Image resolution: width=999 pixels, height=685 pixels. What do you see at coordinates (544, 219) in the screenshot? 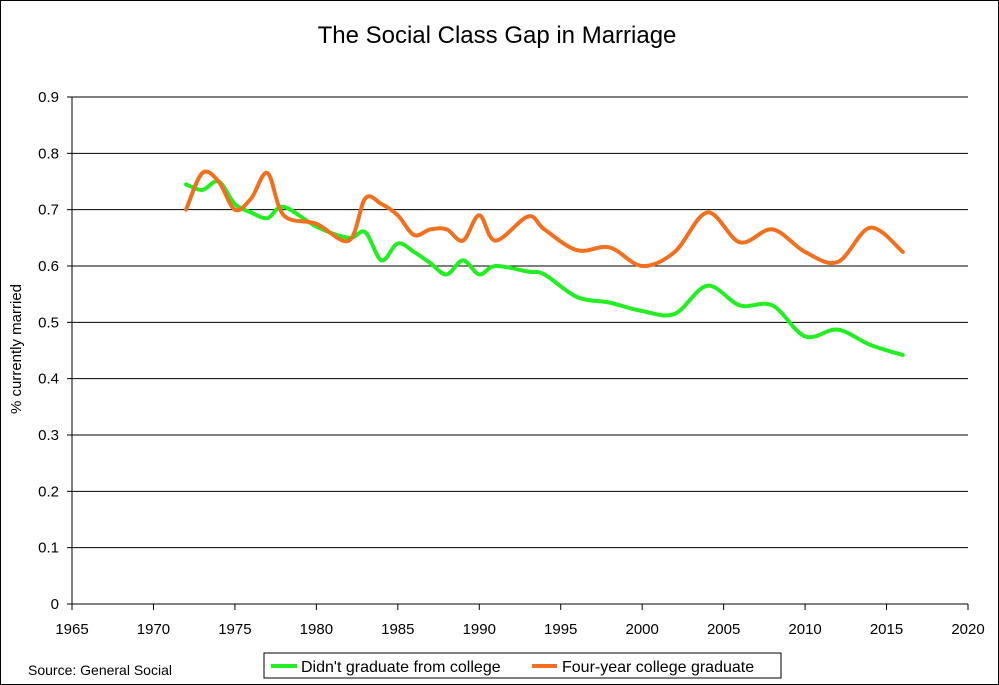
I see `series-line-college` at bounding box center [544, 219].